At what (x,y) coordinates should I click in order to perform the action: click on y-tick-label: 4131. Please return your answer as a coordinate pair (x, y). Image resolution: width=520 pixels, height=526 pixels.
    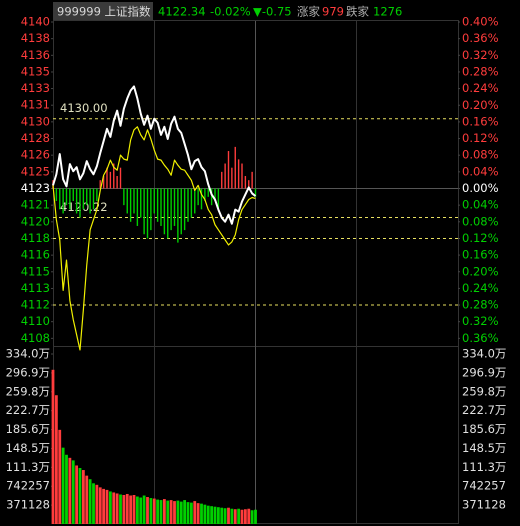
    Looking at the image, I should click on (35, 105).